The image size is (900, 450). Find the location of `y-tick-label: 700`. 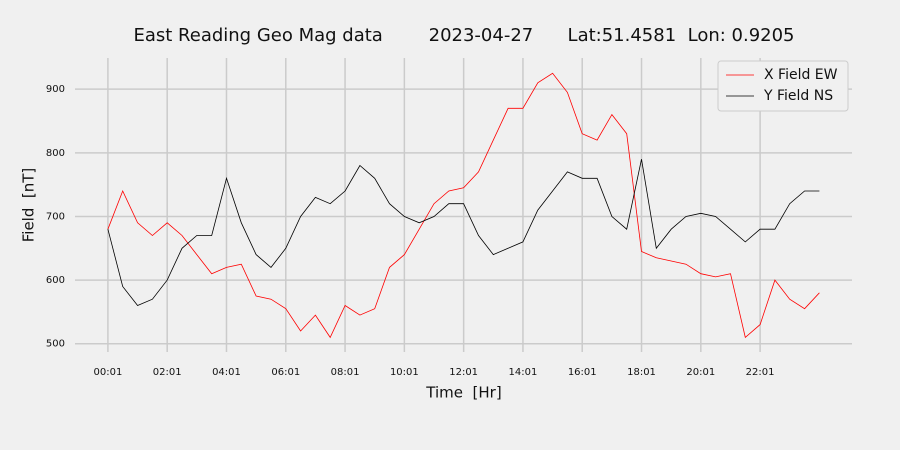

y-tick-label: 700 is located at coordinates (55, 216).